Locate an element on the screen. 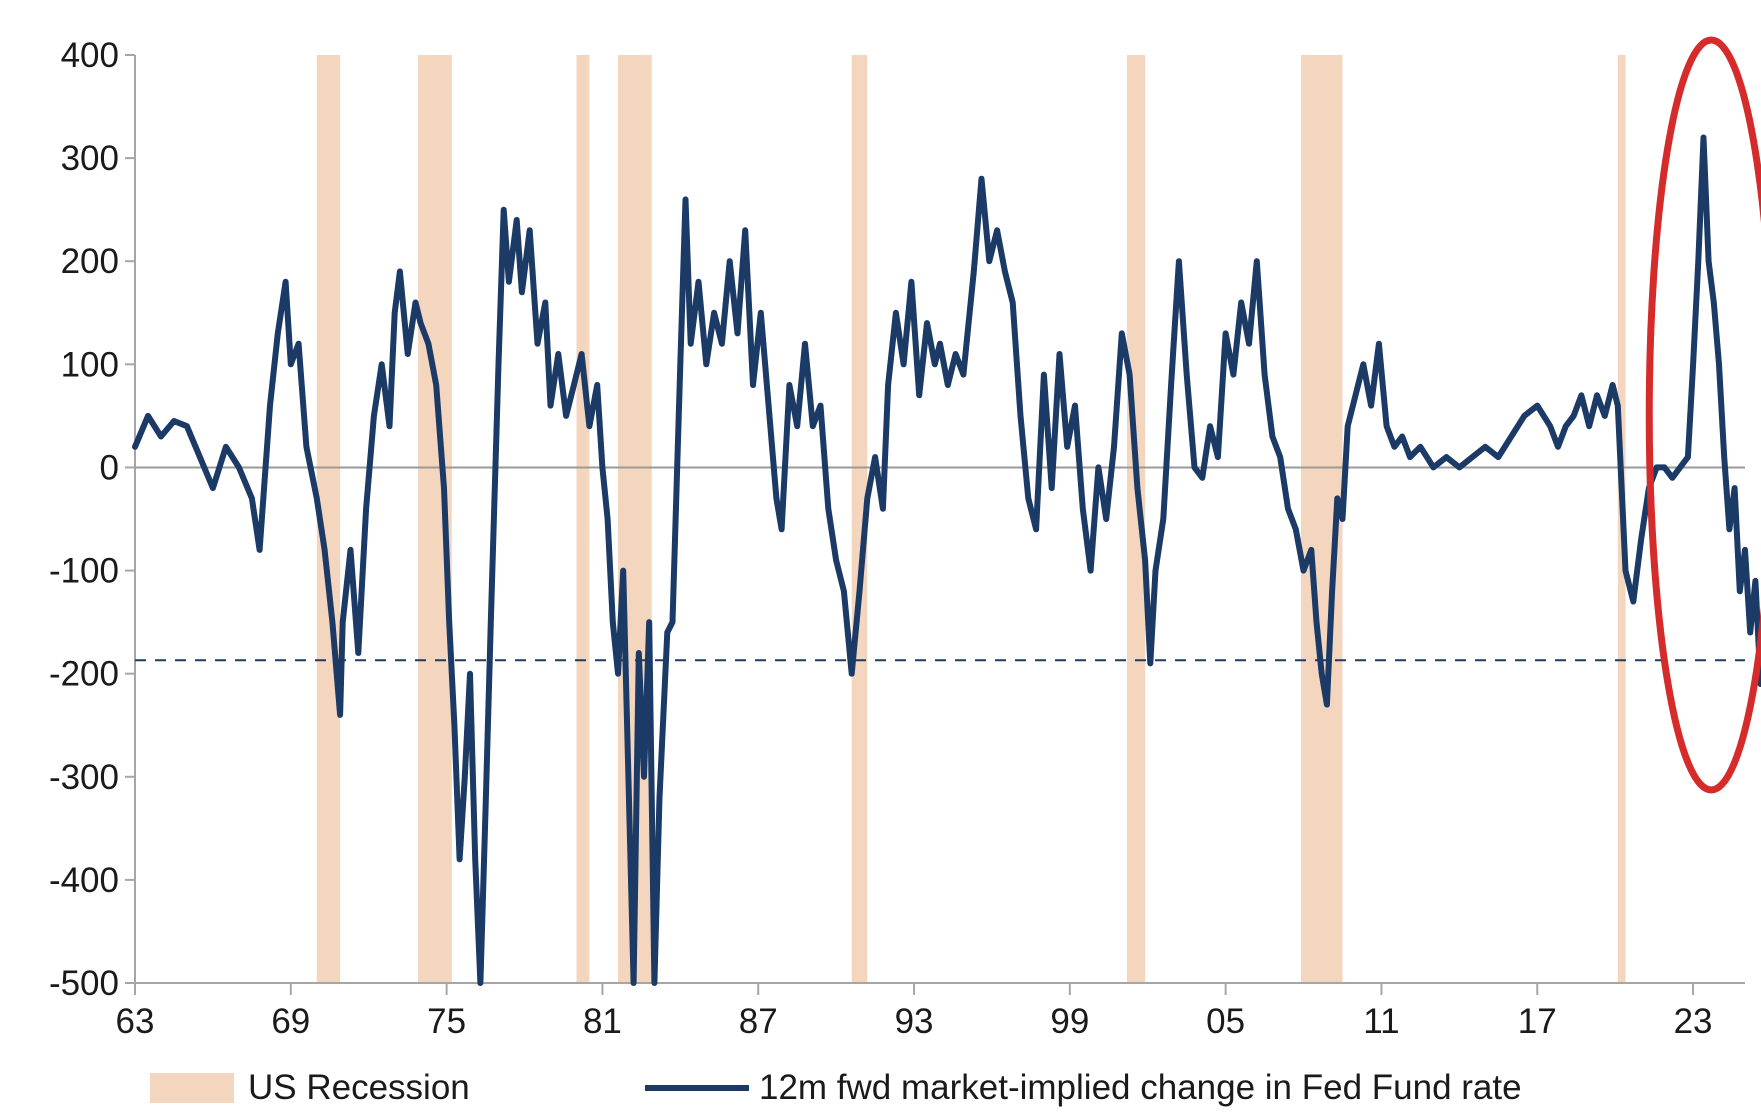  y-tick-label: -500 is located at coordinates (84, 983).